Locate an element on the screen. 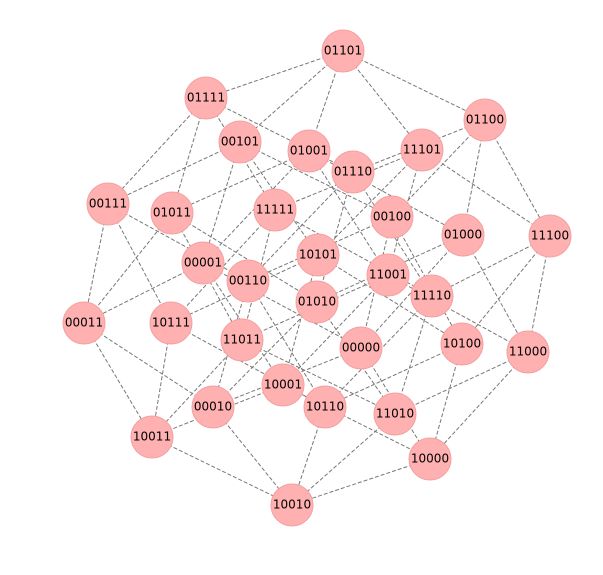  node-label: 11100 is located at coordinates (550, 236).